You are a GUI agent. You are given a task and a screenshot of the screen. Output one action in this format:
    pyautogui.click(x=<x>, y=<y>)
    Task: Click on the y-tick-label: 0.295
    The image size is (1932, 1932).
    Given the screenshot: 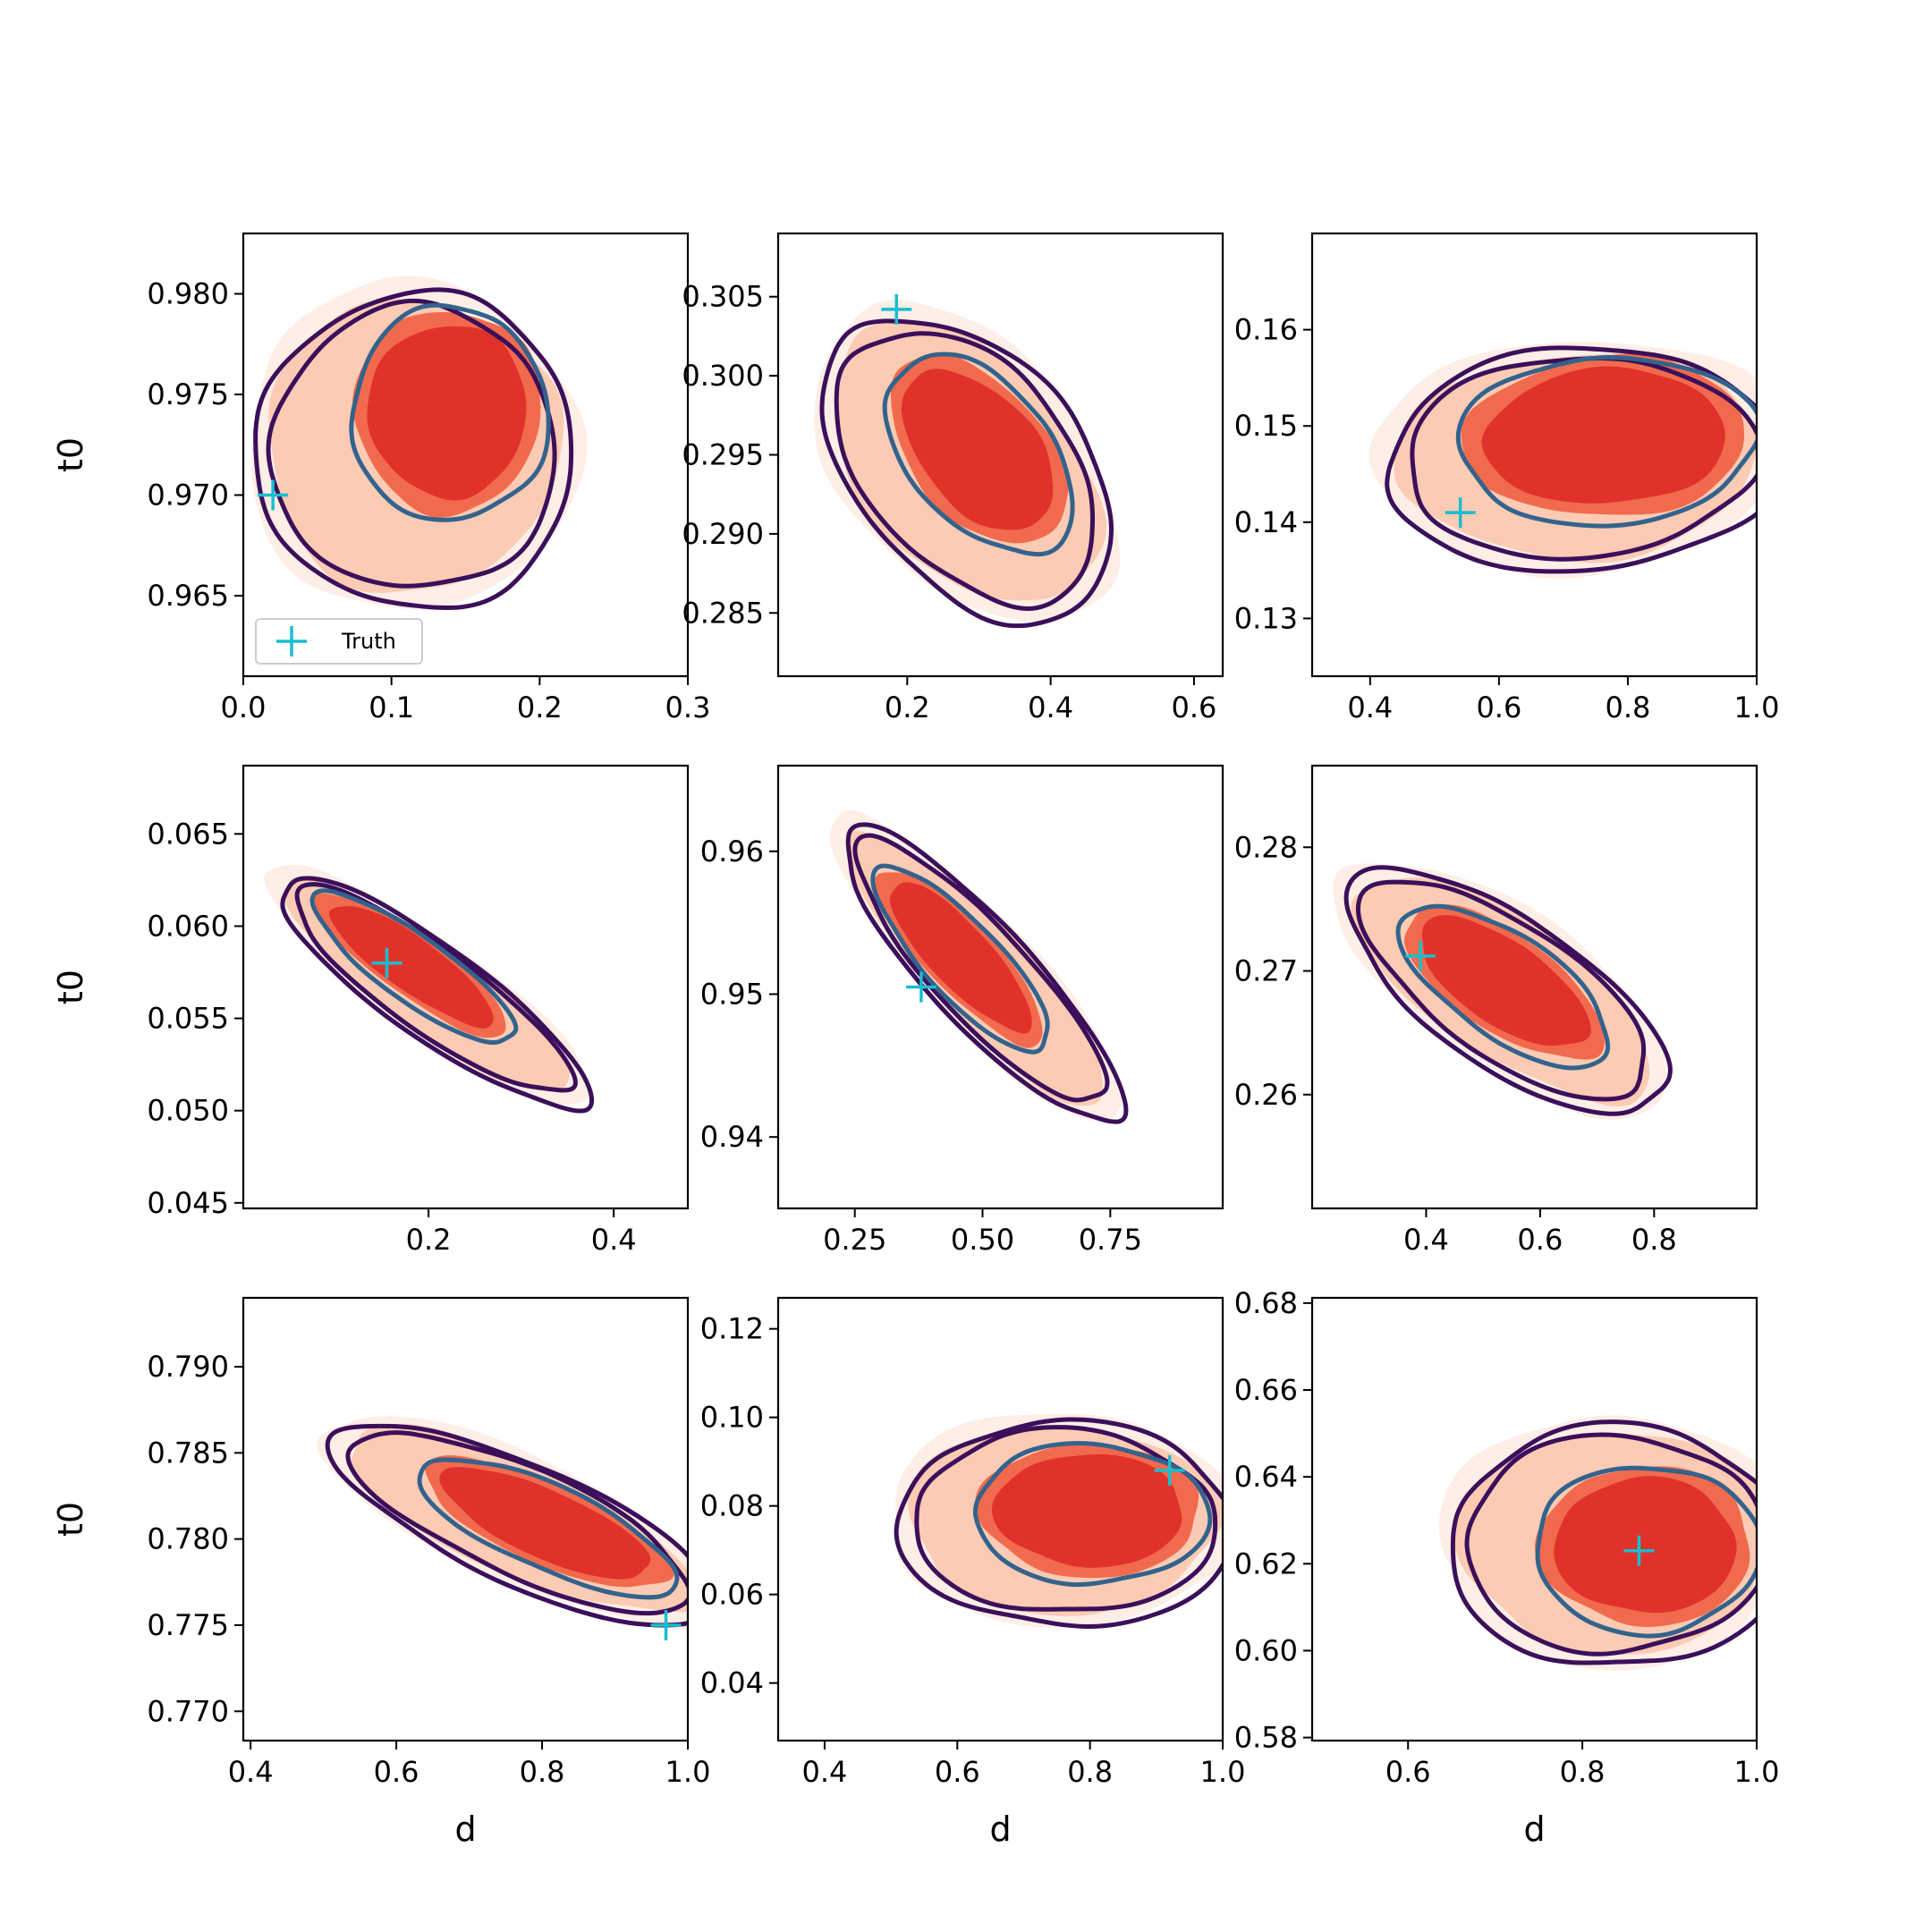 What is the action you would take?
    pyautogui.click(x=723, y=455)
    